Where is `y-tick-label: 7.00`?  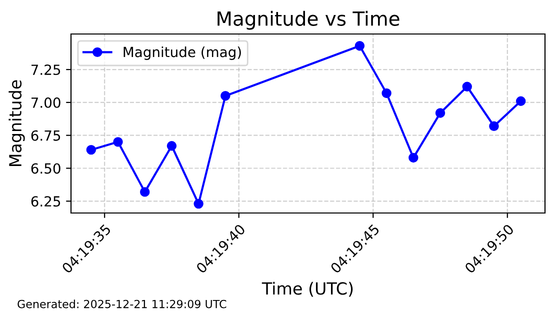 y-tick-label: 7.00 is located at coordinates (45, 102).